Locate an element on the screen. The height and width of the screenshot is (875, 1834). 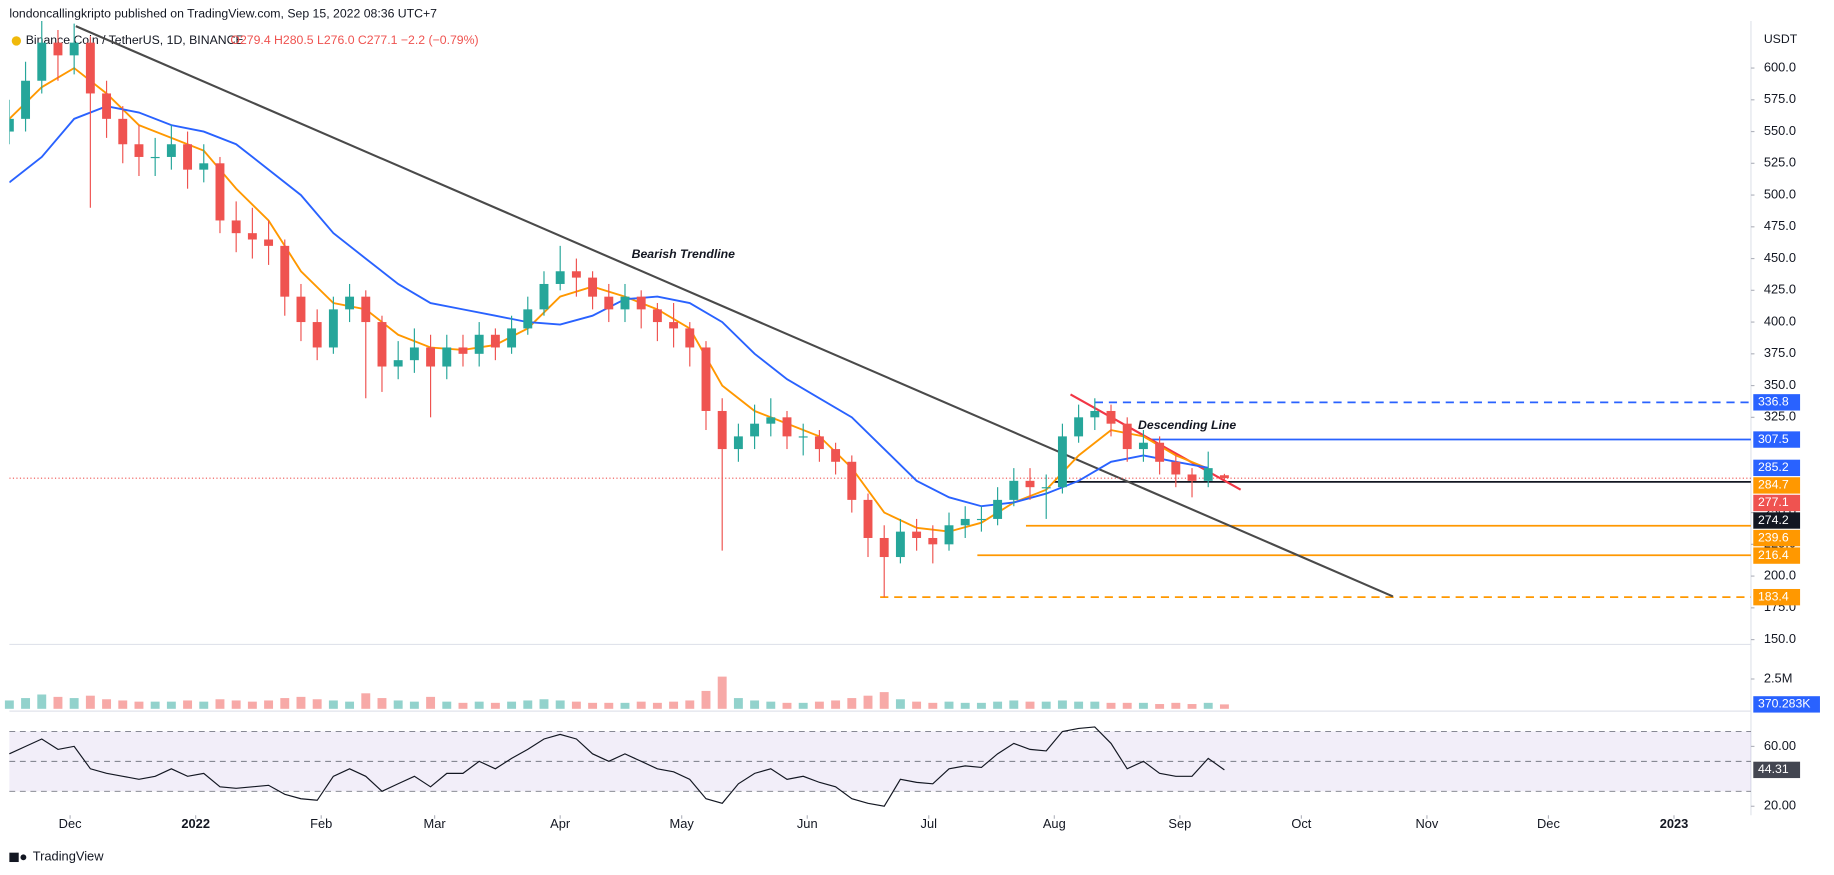
y-tick-label: 20.00 is located at coordinates (1780, 805).